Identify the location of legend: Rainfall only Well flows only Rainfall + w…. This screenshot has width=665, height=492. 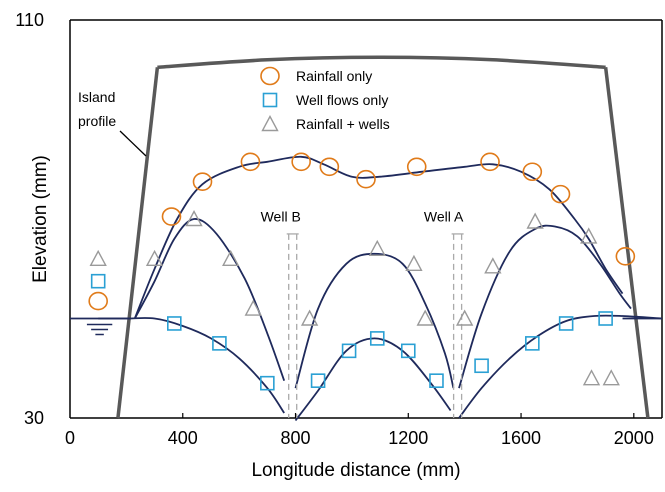
(325, 99).